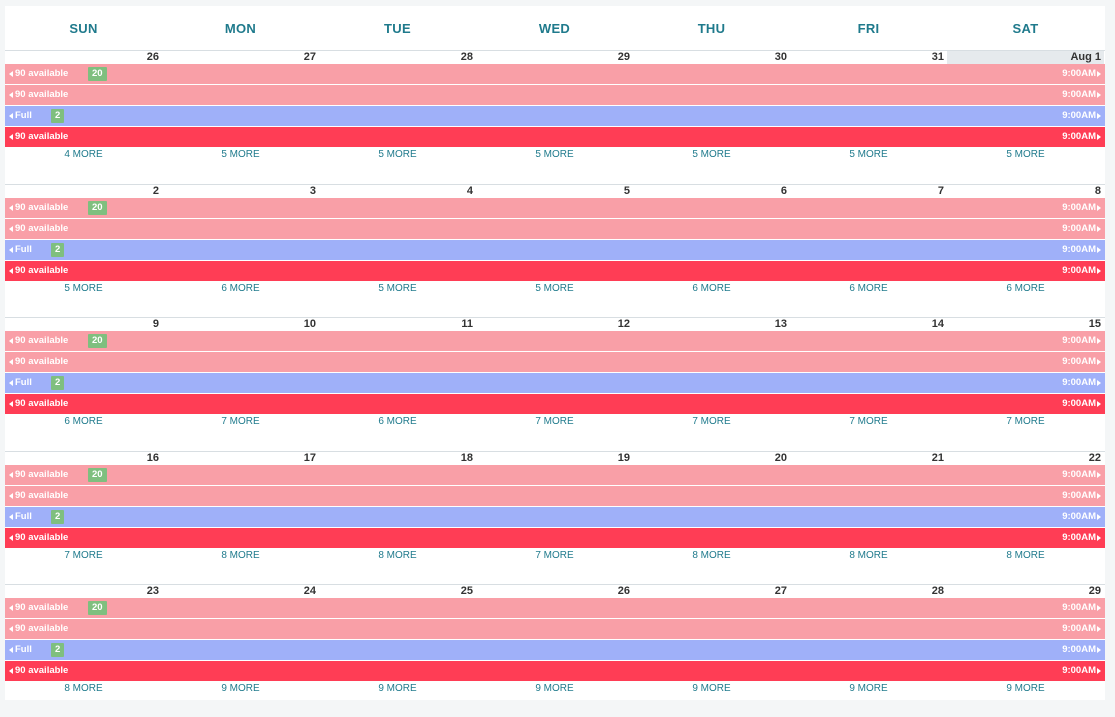 The width and height of the screenshot is (1115, 717). I want to click on event-label: 90 available, so click(42, 474).